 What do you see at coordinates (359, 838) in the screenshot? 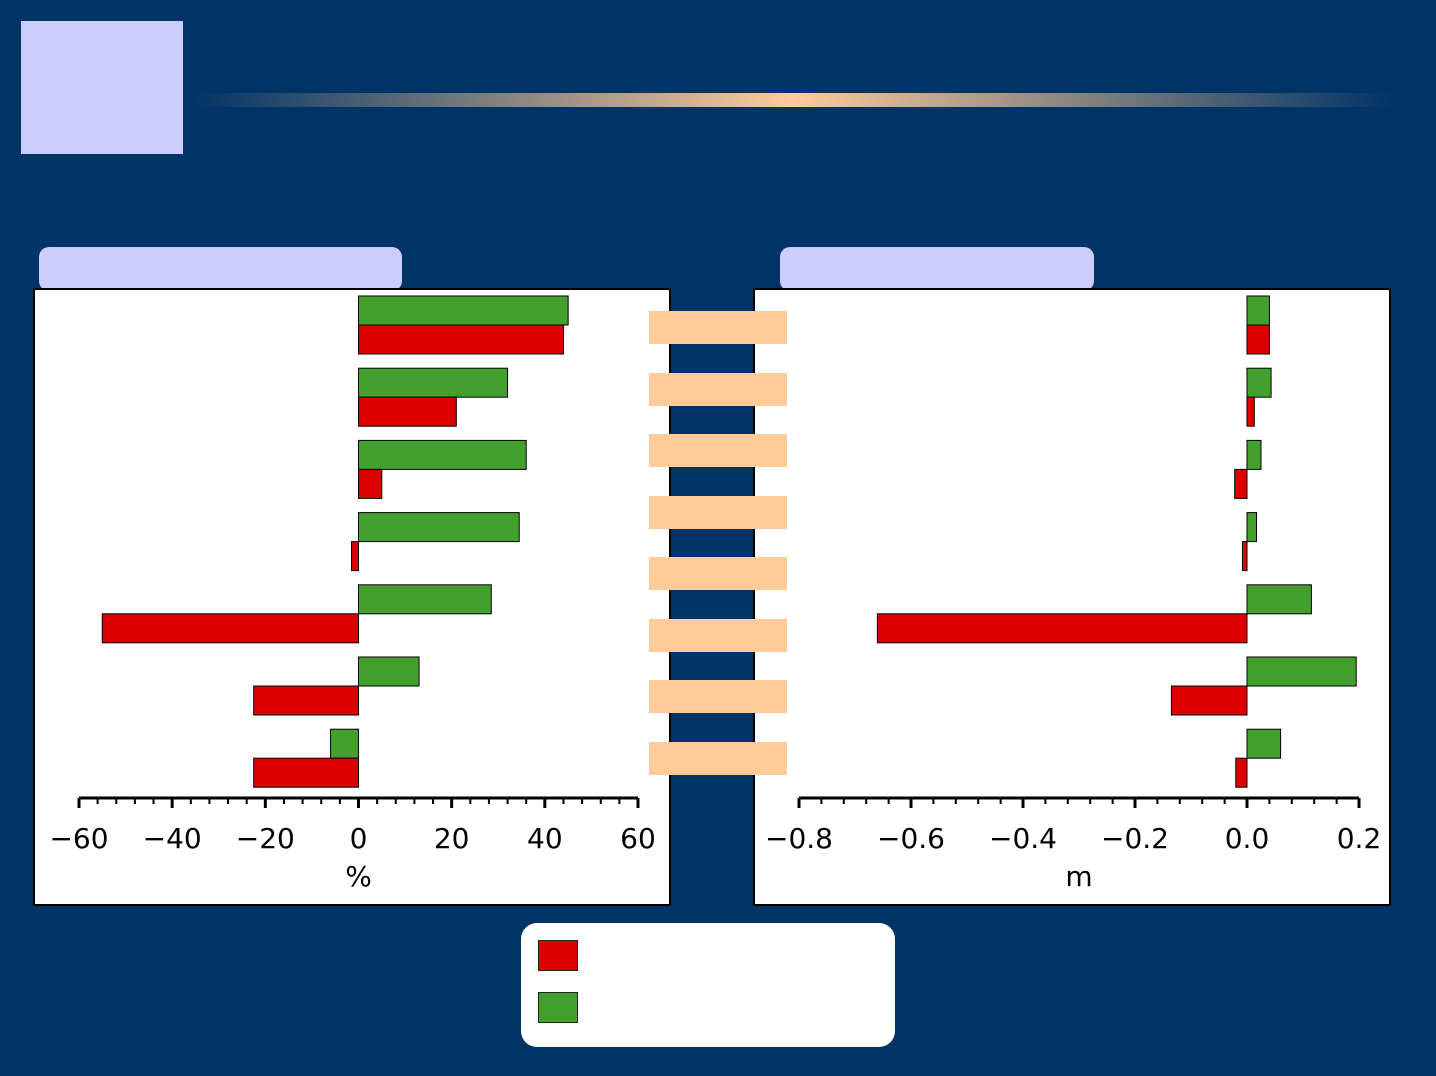
I see `left-tick-label: 0` at bounding box center [359, 838].